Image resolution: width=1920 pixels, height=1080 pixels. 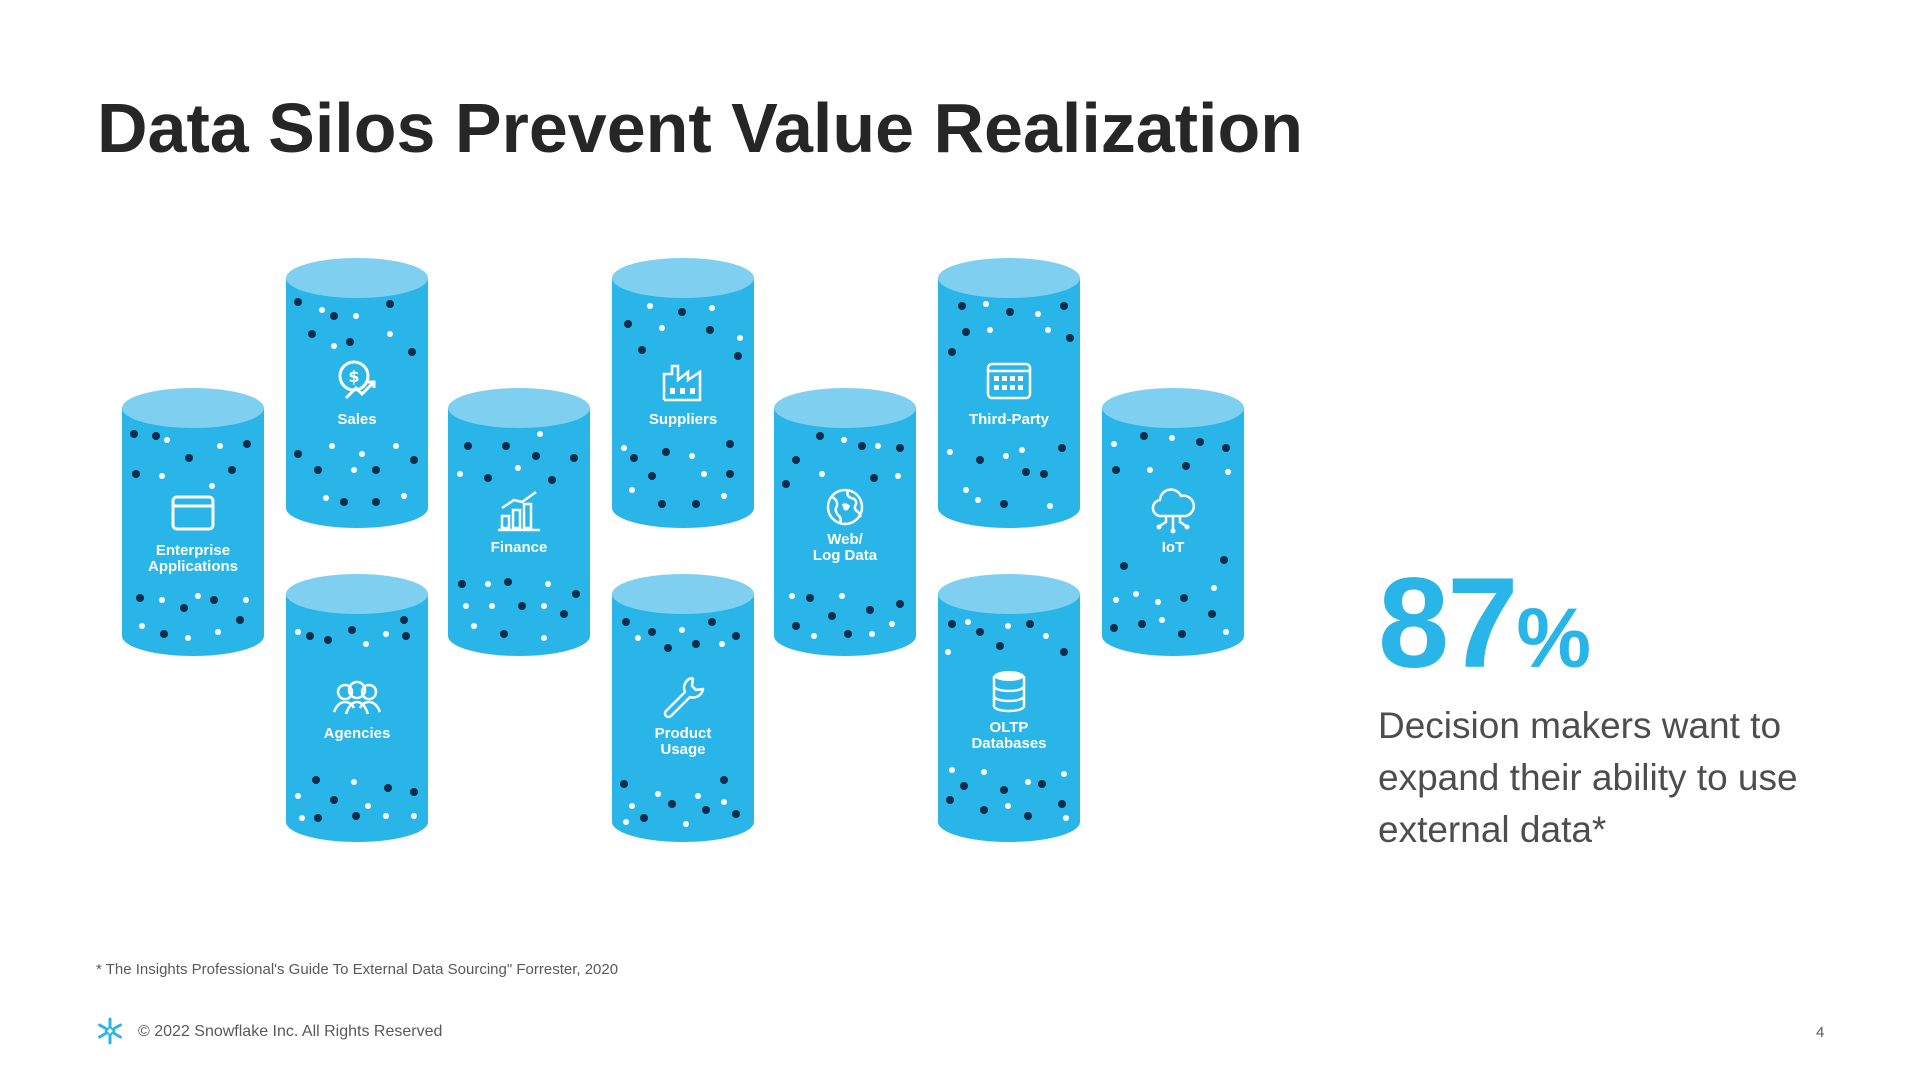 What do you see at coordinates (1009, 692) in the screenshot?
I see `database-icon` at bounding box center [1009, 692].